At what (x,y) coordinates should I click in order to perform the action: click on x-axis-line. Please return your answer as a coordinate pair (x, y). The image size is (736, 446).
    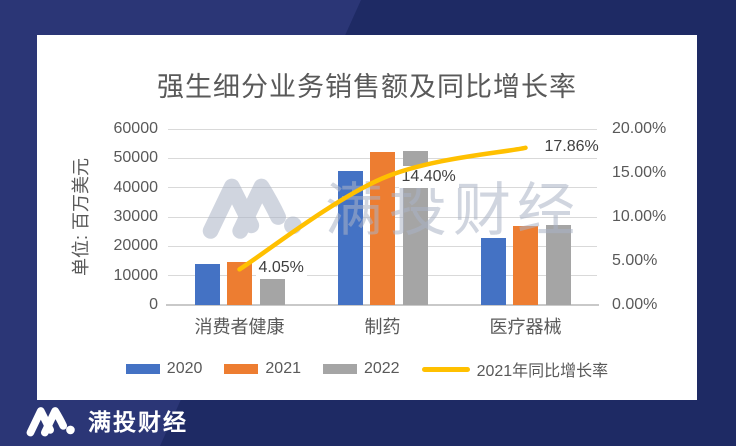
    Looking at the image, I should click on (382, 305).